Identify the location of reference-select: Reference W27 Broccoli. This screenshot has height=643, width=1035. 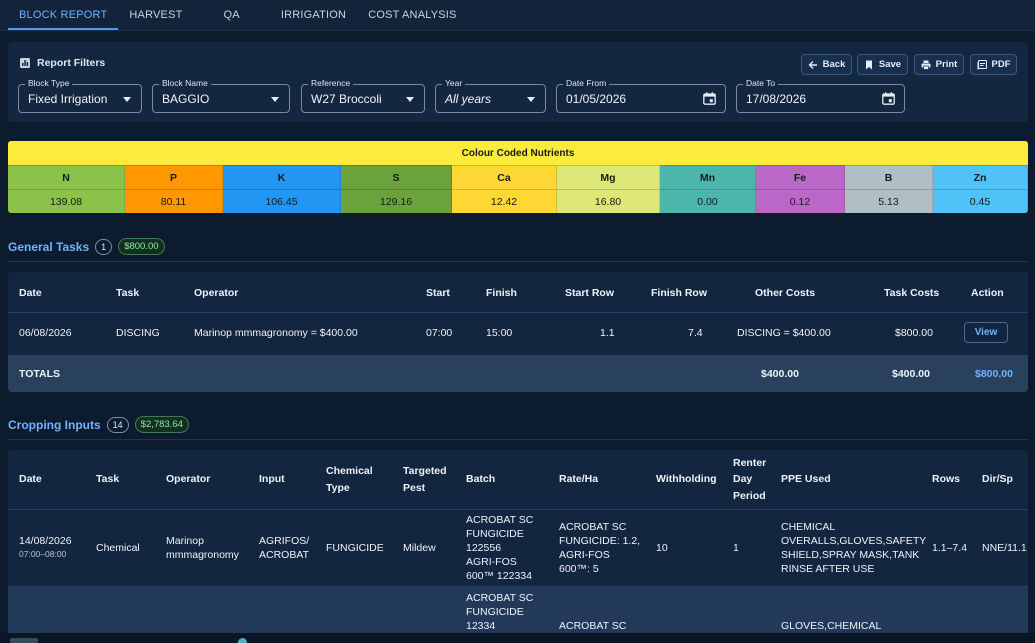
(363, 95).